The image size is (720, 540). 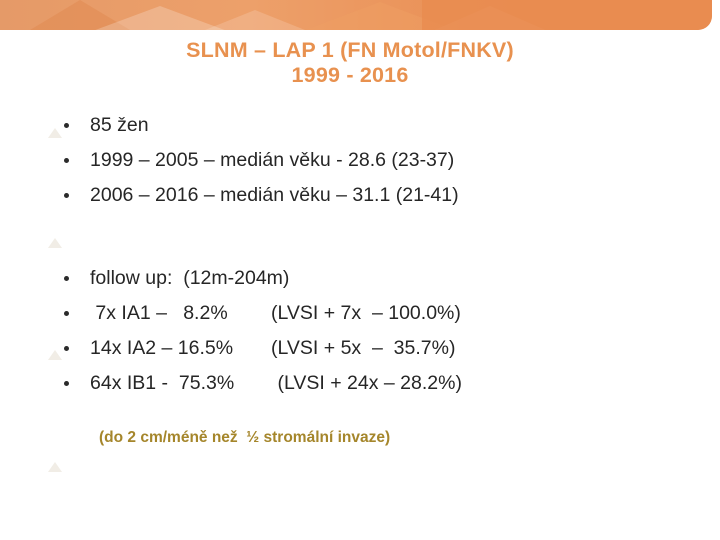 I want to click on list-item: 7x IA1 – 8.2% (LVSI + 7x – 100.0%), so click(x=384, y=317).